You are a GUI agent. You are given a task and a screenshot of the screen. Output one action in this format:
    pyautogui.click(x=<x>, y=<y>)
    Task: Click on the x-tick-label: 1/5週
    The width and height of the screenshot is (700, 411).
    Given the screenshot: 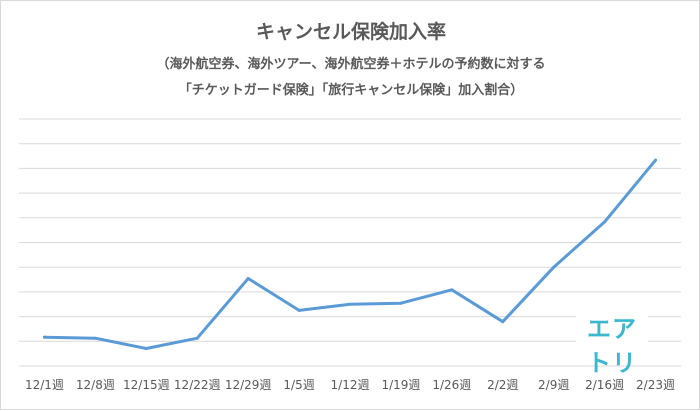 What is the action you would take?
    pyautogui.click(x=298, y=385)
    